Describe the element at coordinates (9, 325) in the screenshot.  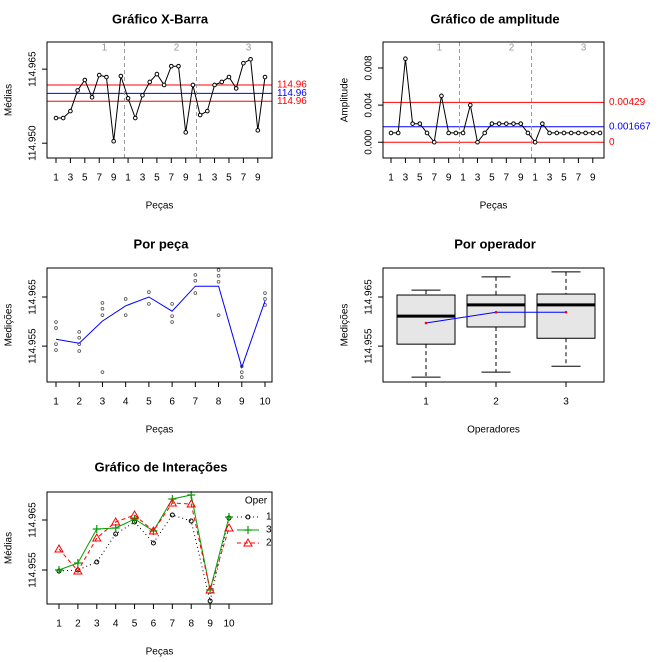
I see `y-axis-label: Medições` at that location.